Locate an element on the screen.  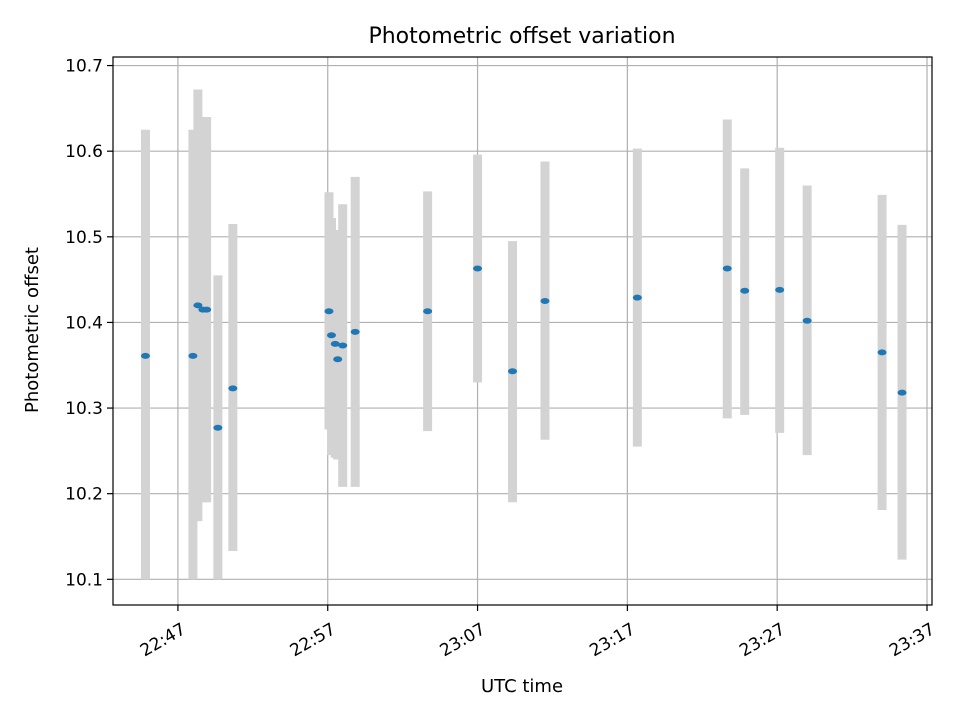
y-tick-label: 10.7 is located at coordinates (84, 67).